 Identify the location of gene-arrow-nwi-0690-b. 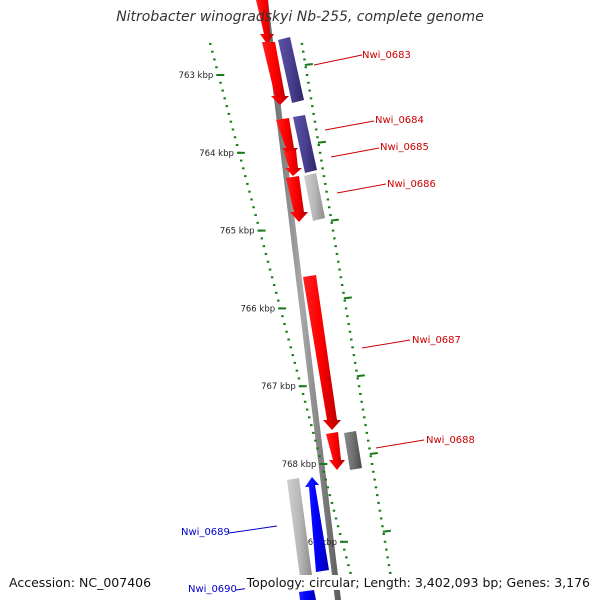
(307, 595).